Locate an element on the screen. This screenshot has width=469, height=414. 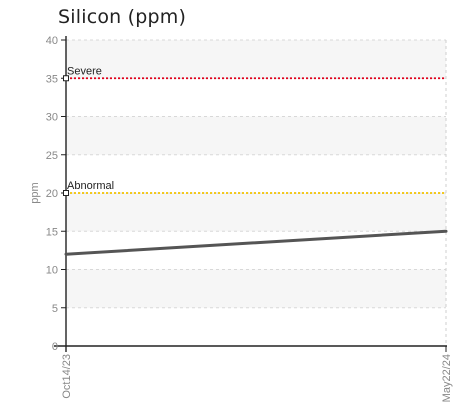
y-tick-label: 0 is located at coordinates (55, 347).